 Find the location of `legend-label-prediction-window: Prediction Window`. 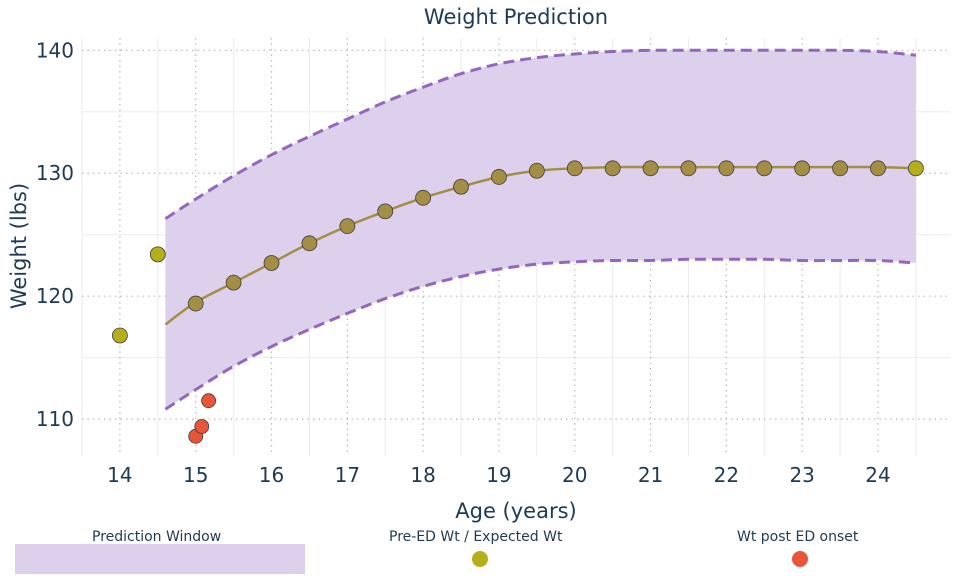

legend-label-prediction-window: Prediction Window is located at coordinates (157, 537).